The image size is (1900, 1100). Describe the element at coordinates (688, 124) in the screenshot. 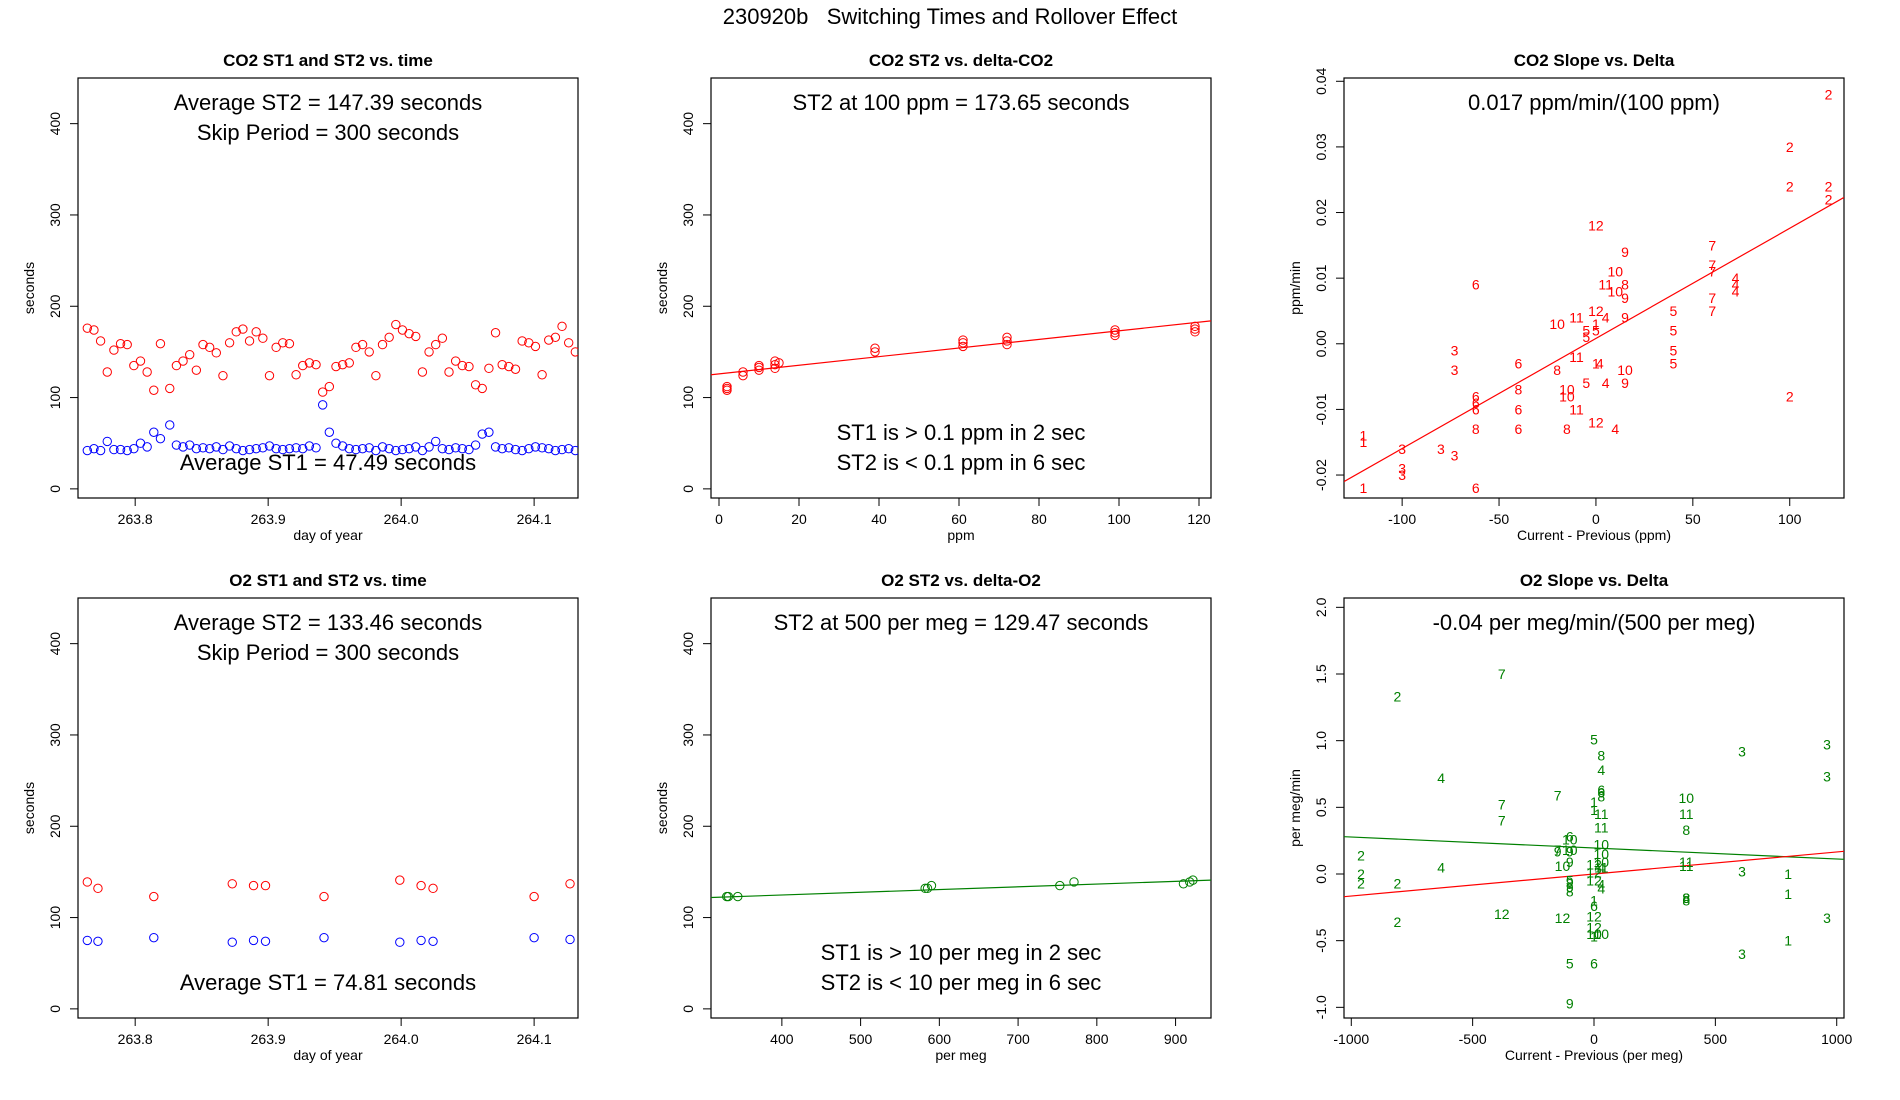

I see `y-tick-label: 400` at that location.